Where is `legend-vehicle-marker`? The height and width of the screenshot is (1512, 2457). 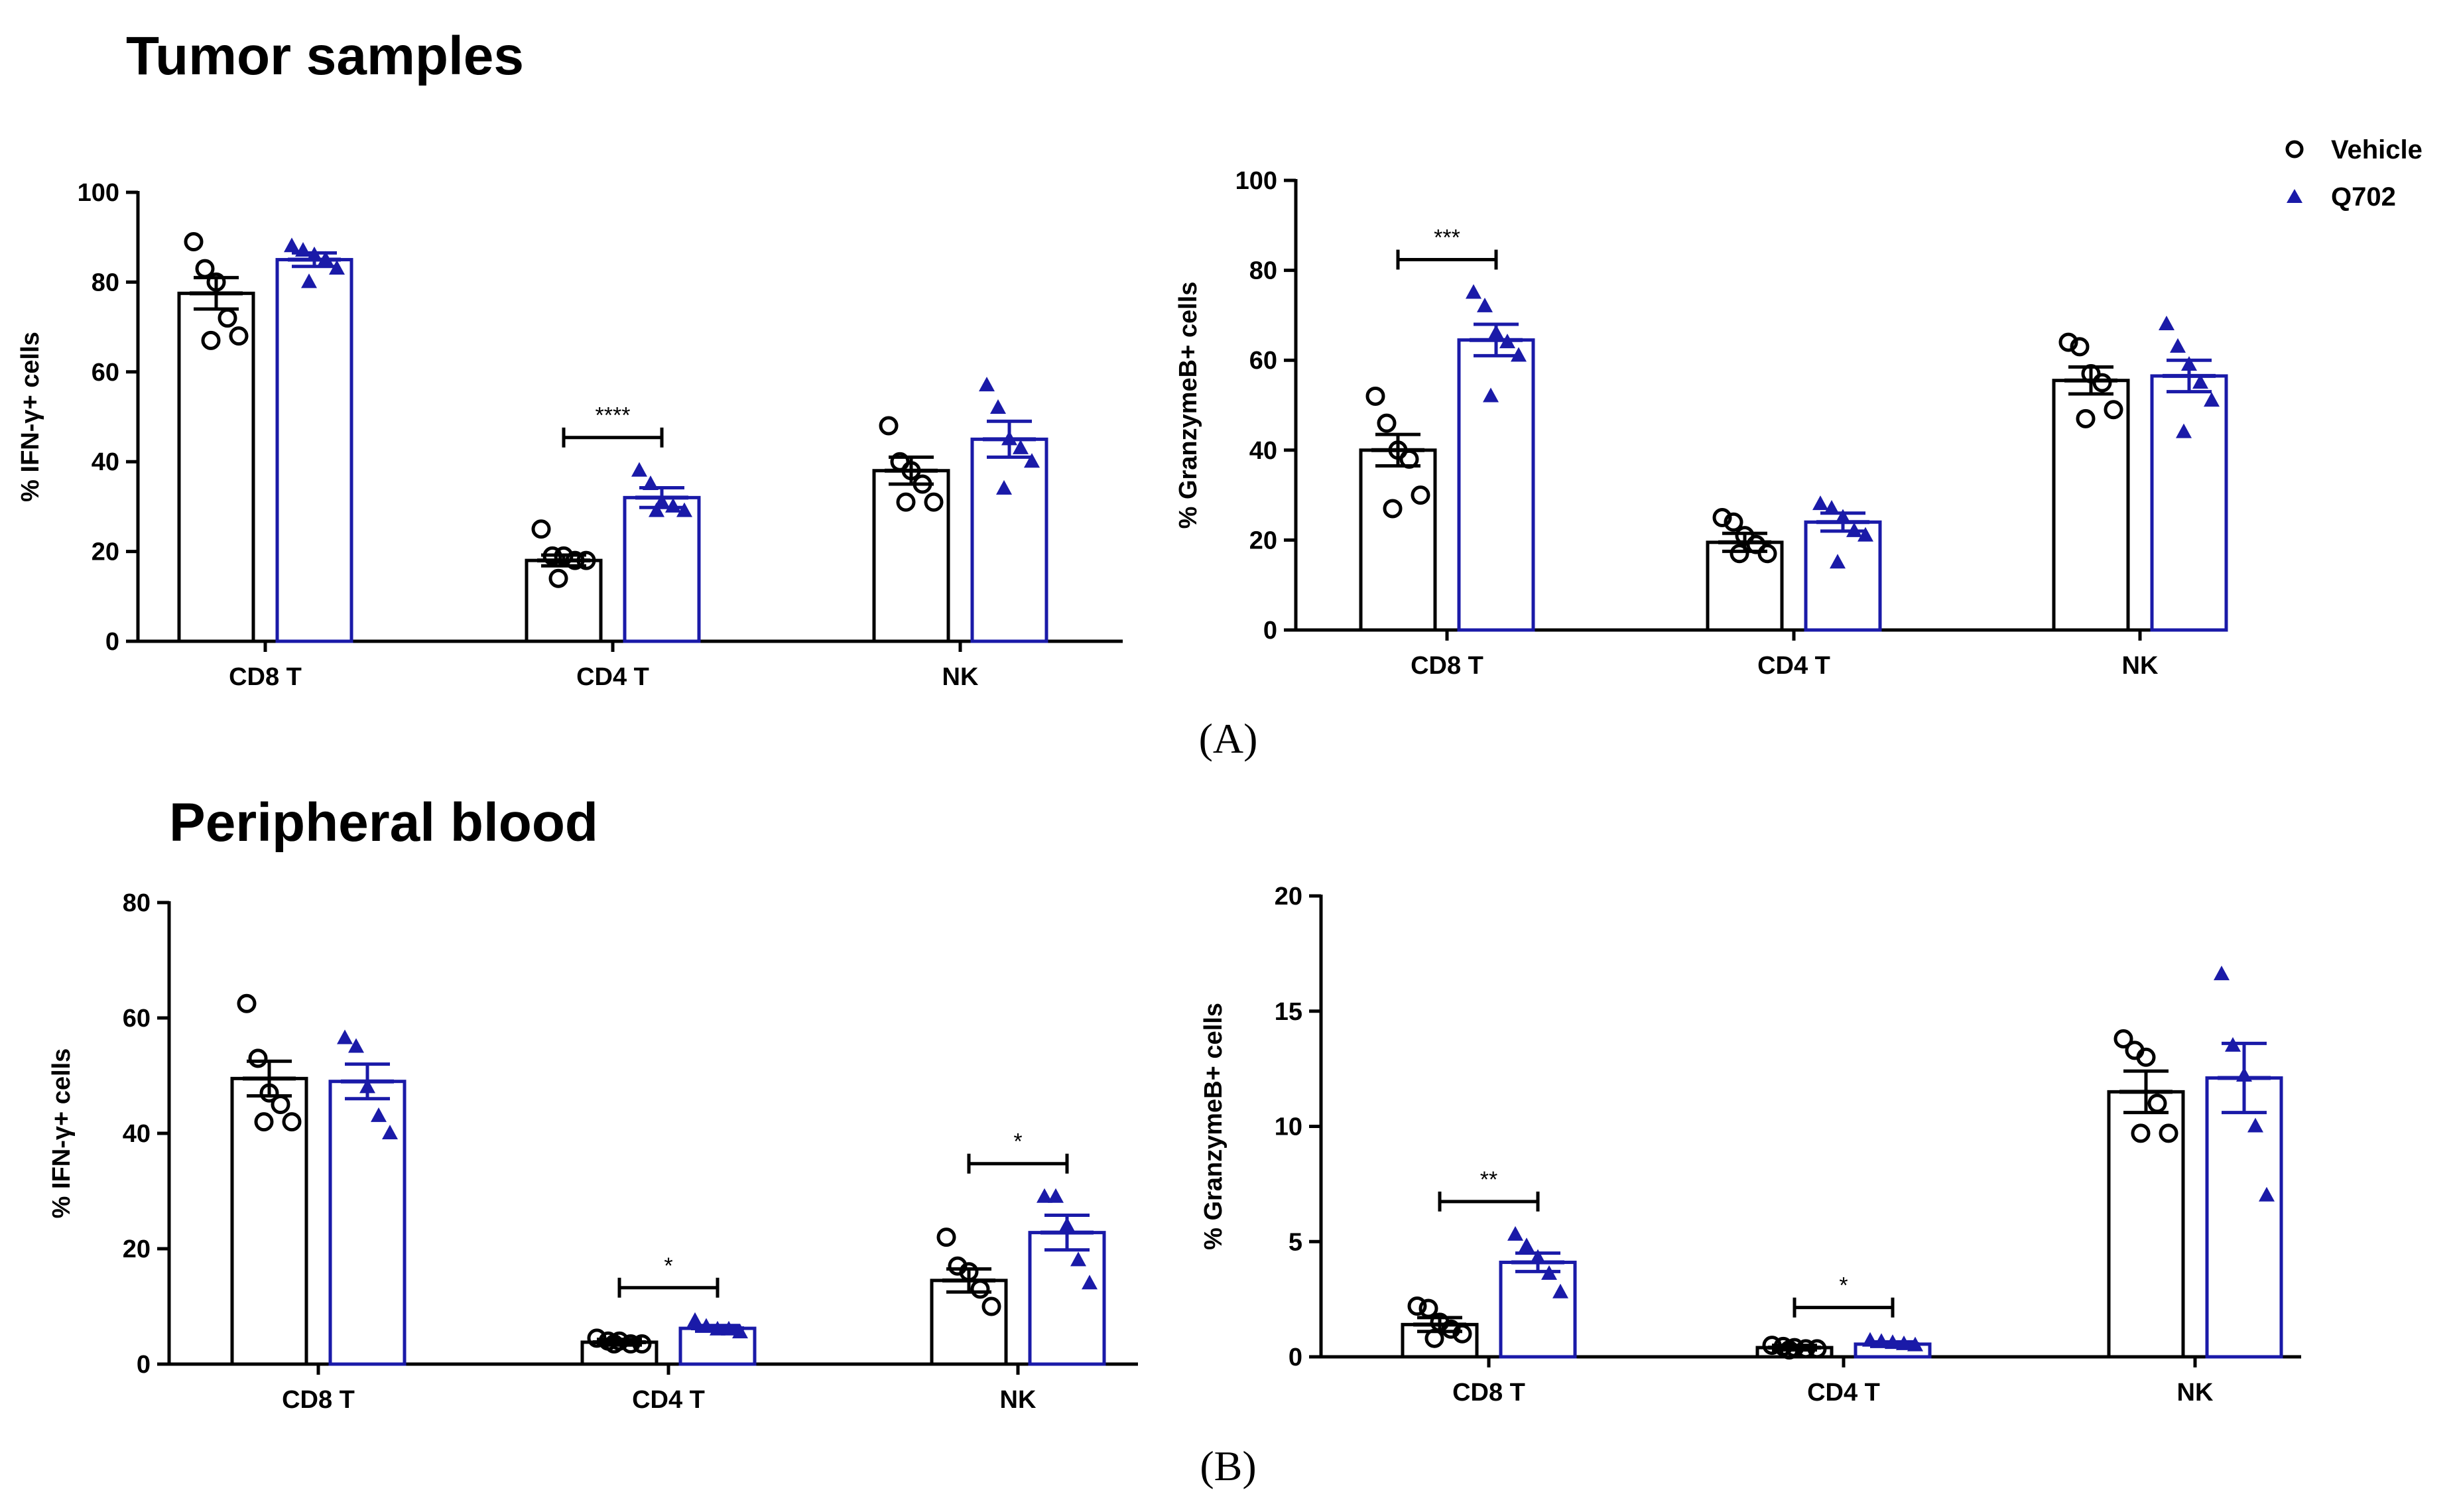
legend-vehicle-marker is located at coordinates (2294, 149).